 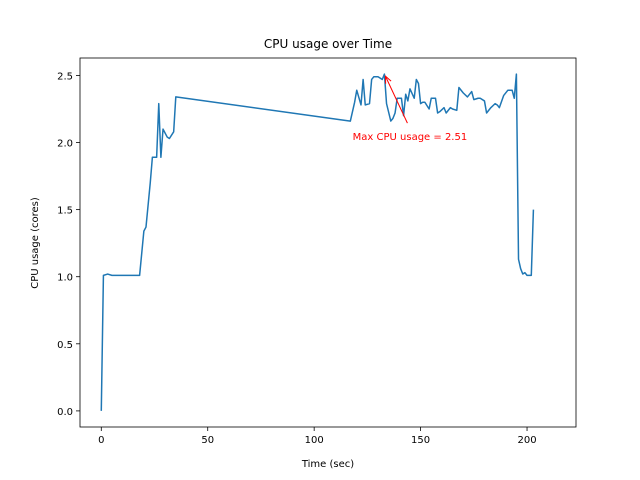 What do you see at coordinates (420, 440) in the screenshot?
I see `x-tick-label: 150` at bounding box center [420, 440].